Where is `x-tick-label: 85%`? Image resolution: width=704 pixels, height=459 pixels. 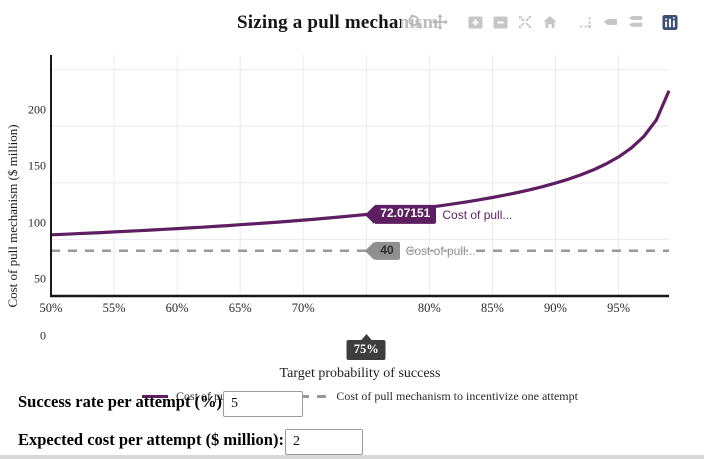 x-tick-label: 85% is located at coordinates (492, 308).